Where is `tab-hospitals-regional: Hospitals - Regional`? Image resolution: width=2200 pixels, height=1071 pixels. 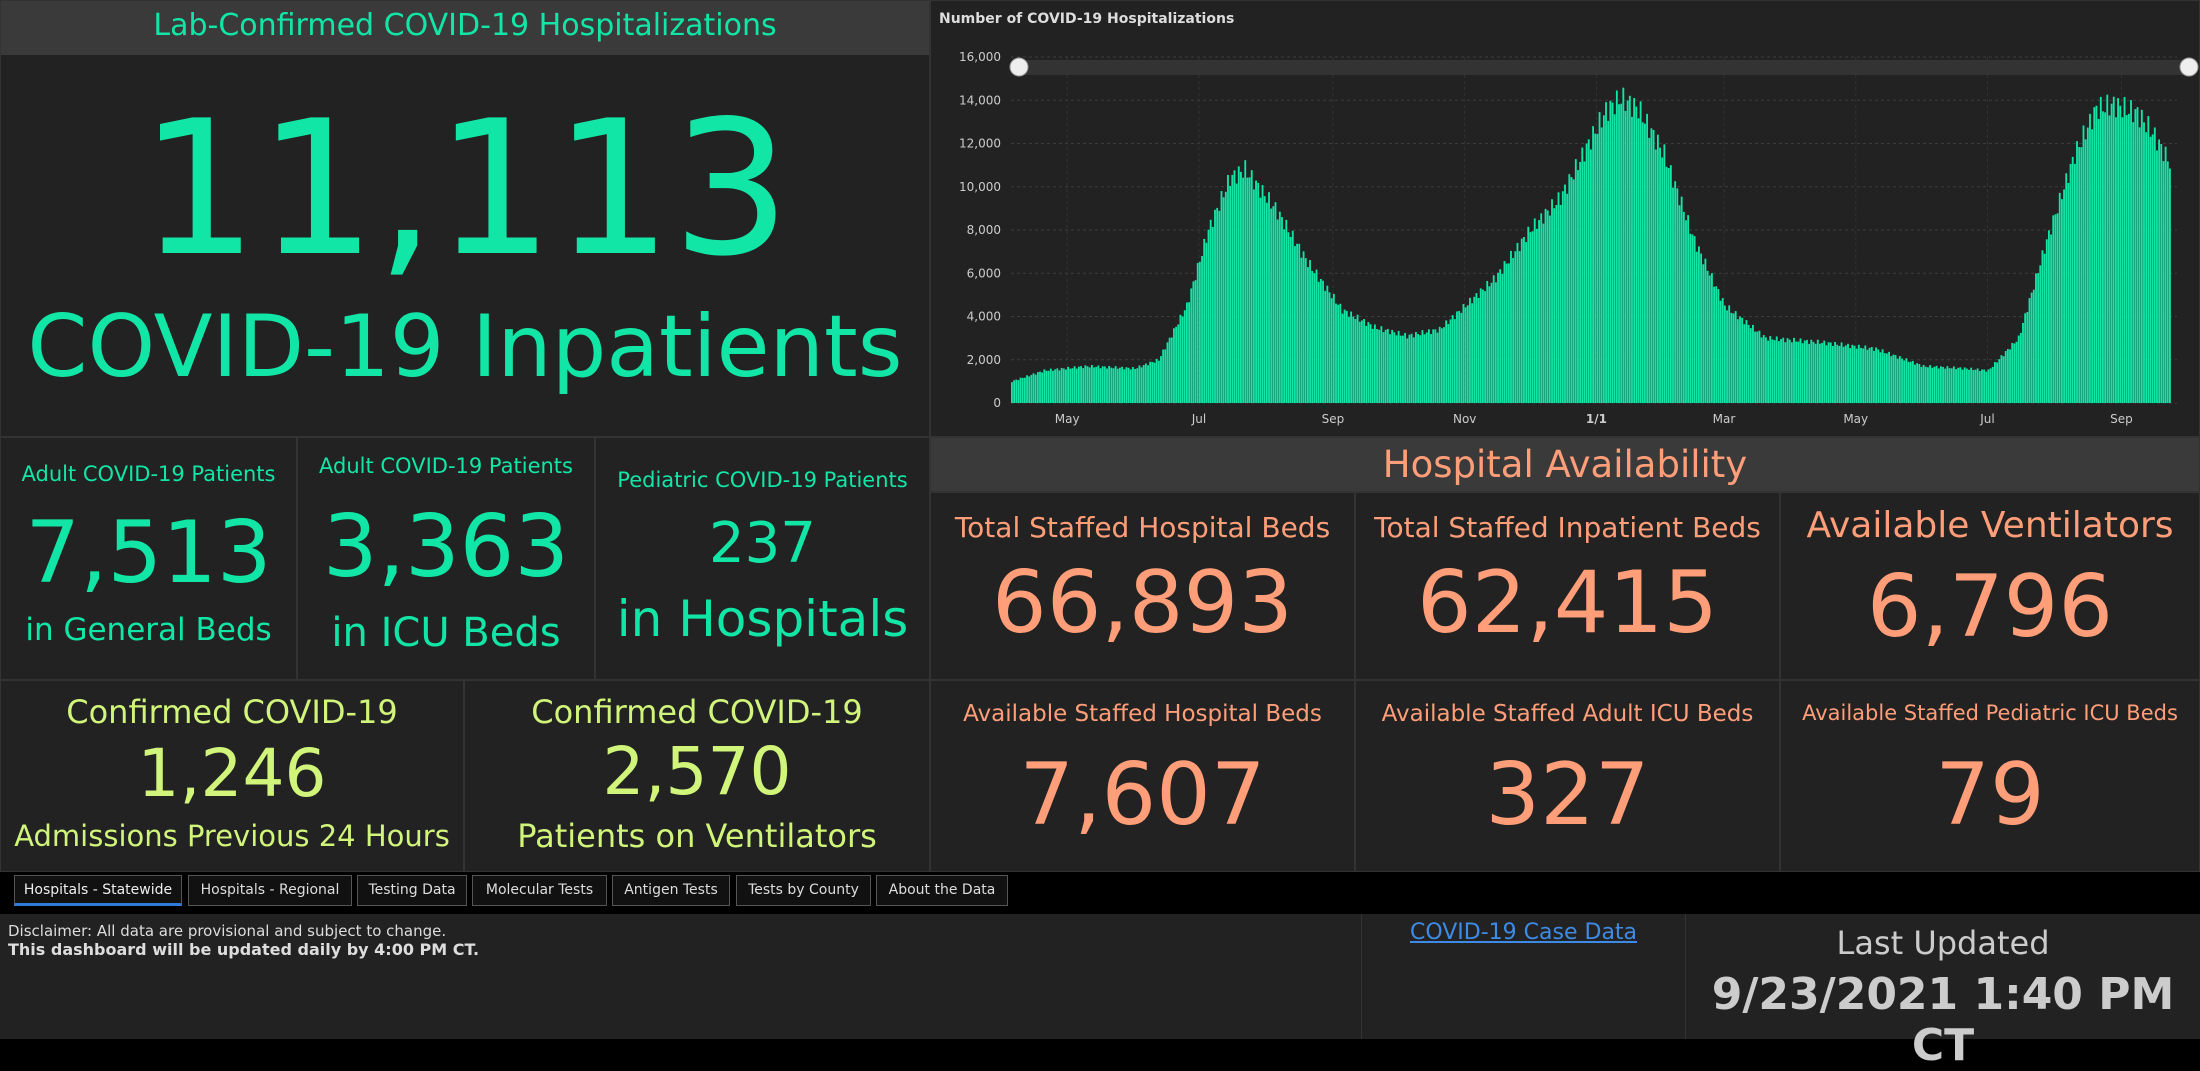
tab-hospitals-regional: Hospitals - Regional is located at coordinates (270, 890).